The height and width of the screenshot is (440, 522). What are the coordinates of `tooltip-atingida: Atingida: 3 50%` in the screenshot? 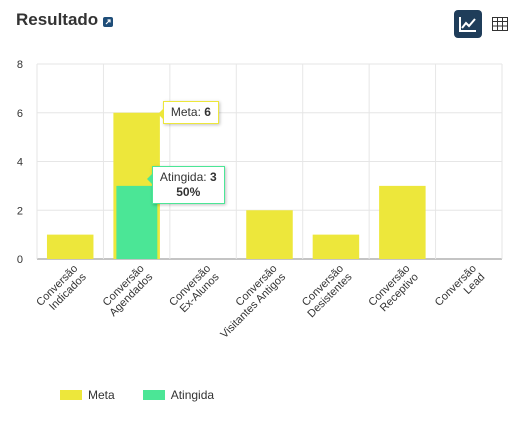 It's located at (185, 184).